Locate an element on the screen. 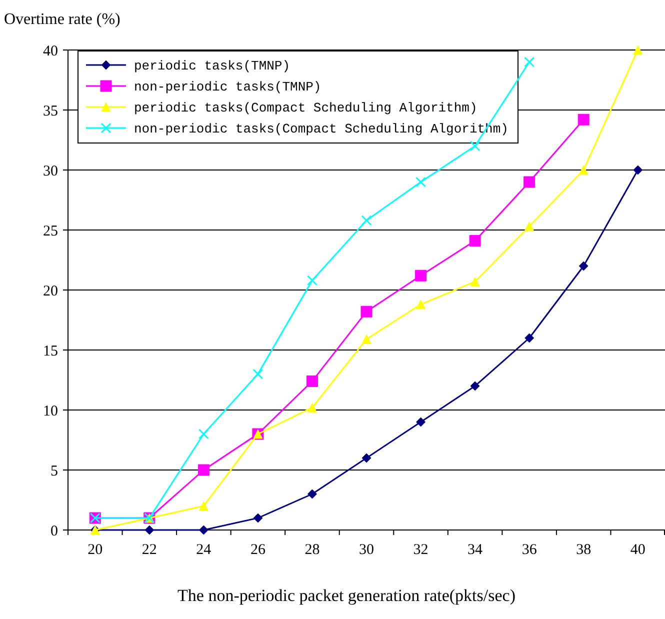  x-tick-label: 26 is located at coordinates (258, 550).